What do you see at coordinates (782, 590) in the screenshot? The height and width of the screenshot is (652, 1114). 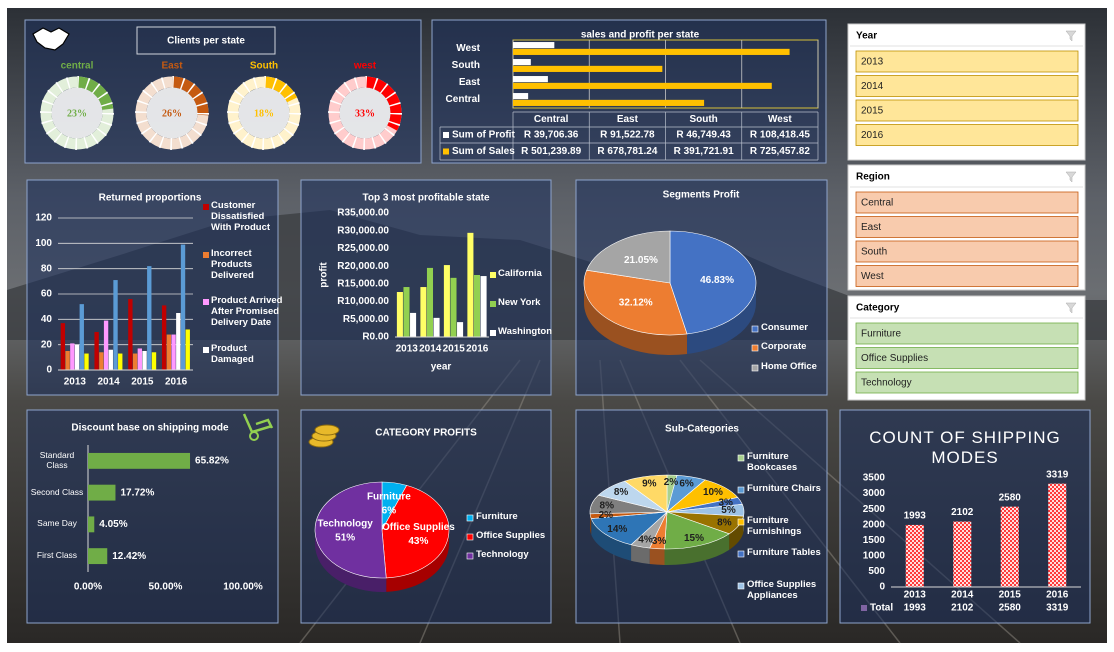 I see `legend-label: Office Supplies Appliances` at bounding box center [782, 590].